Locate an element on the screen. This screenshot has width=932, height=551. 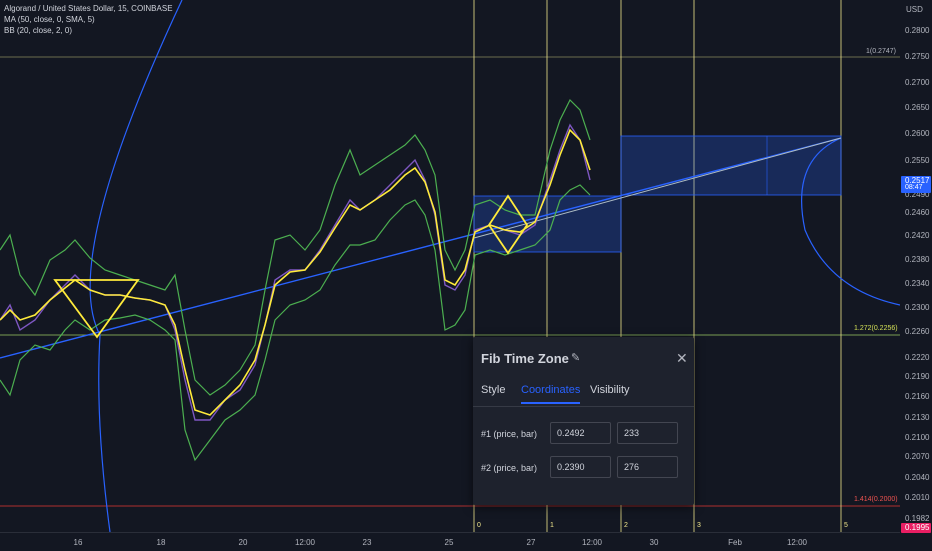
tab-coordinates: Coordinates is located at coordinates (551, 394).